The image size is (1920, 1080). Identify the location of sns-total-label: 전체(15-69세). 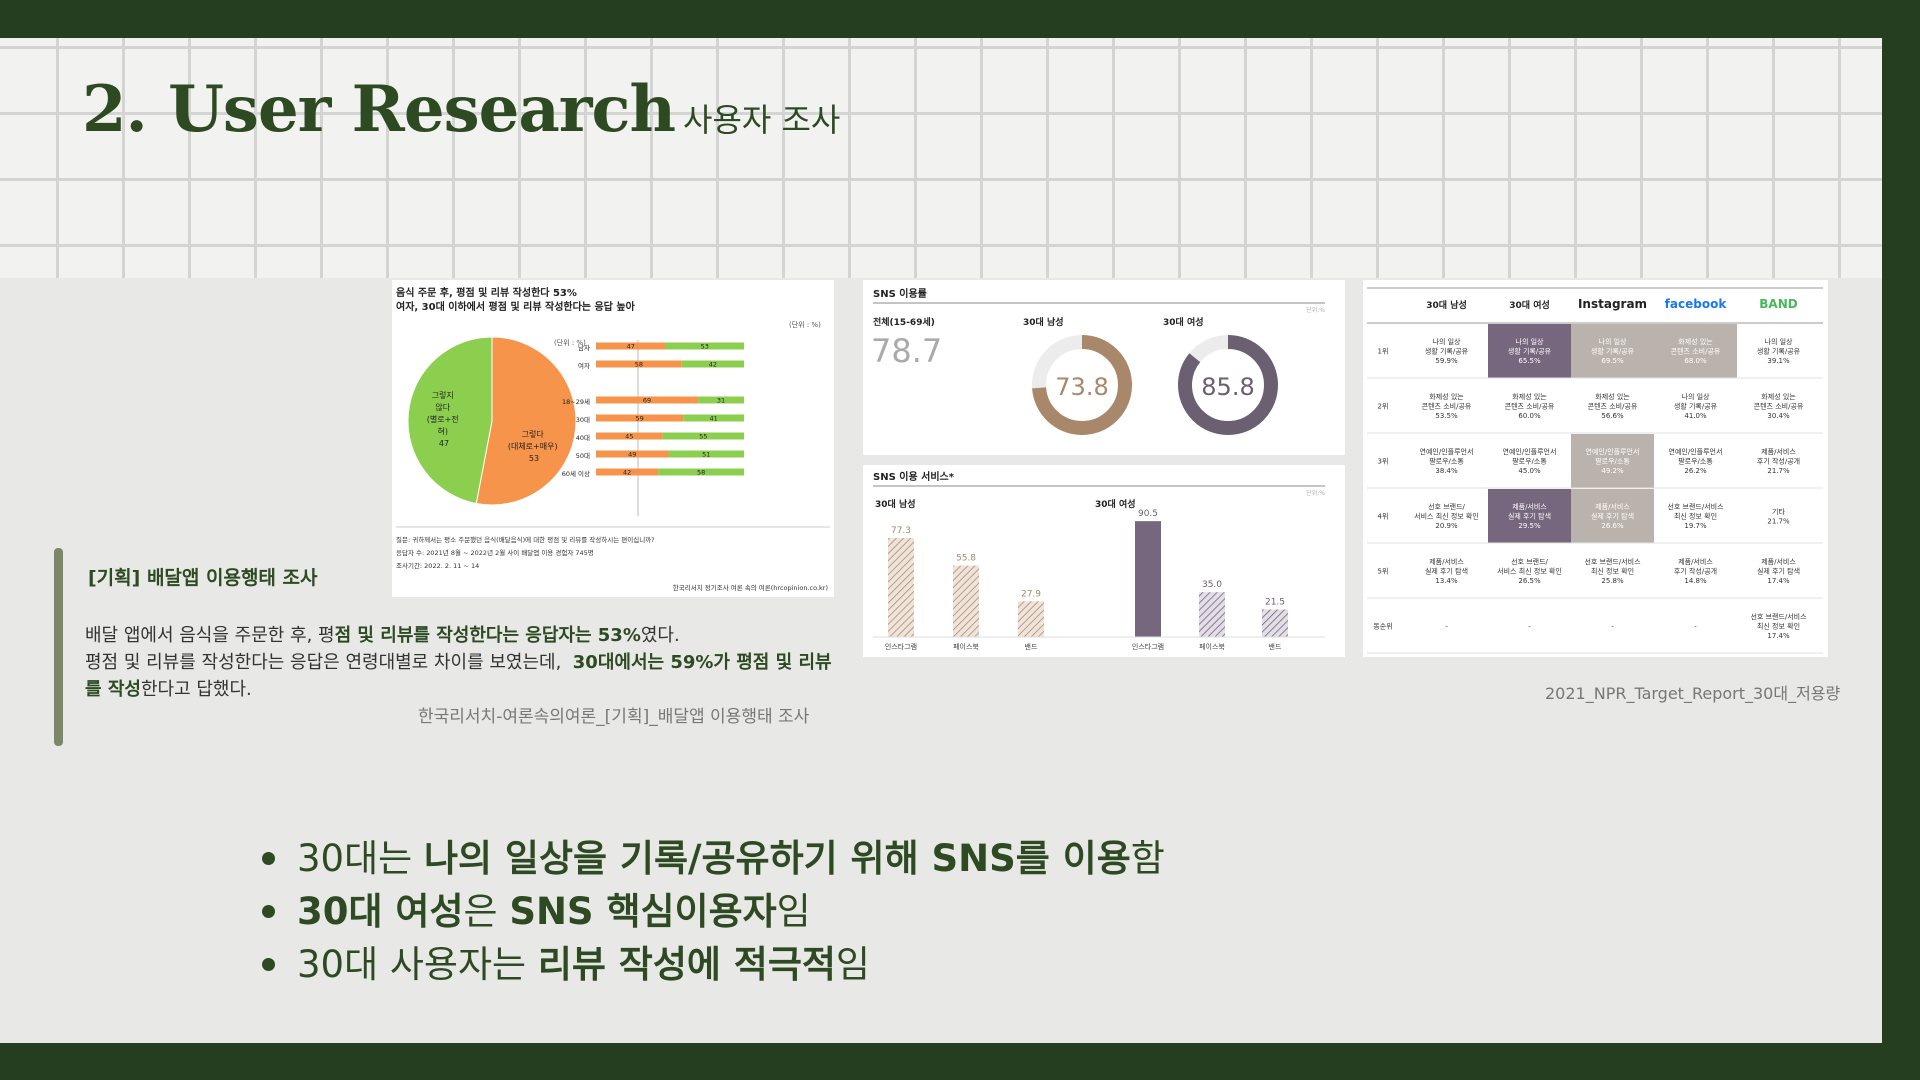
(904, 322).